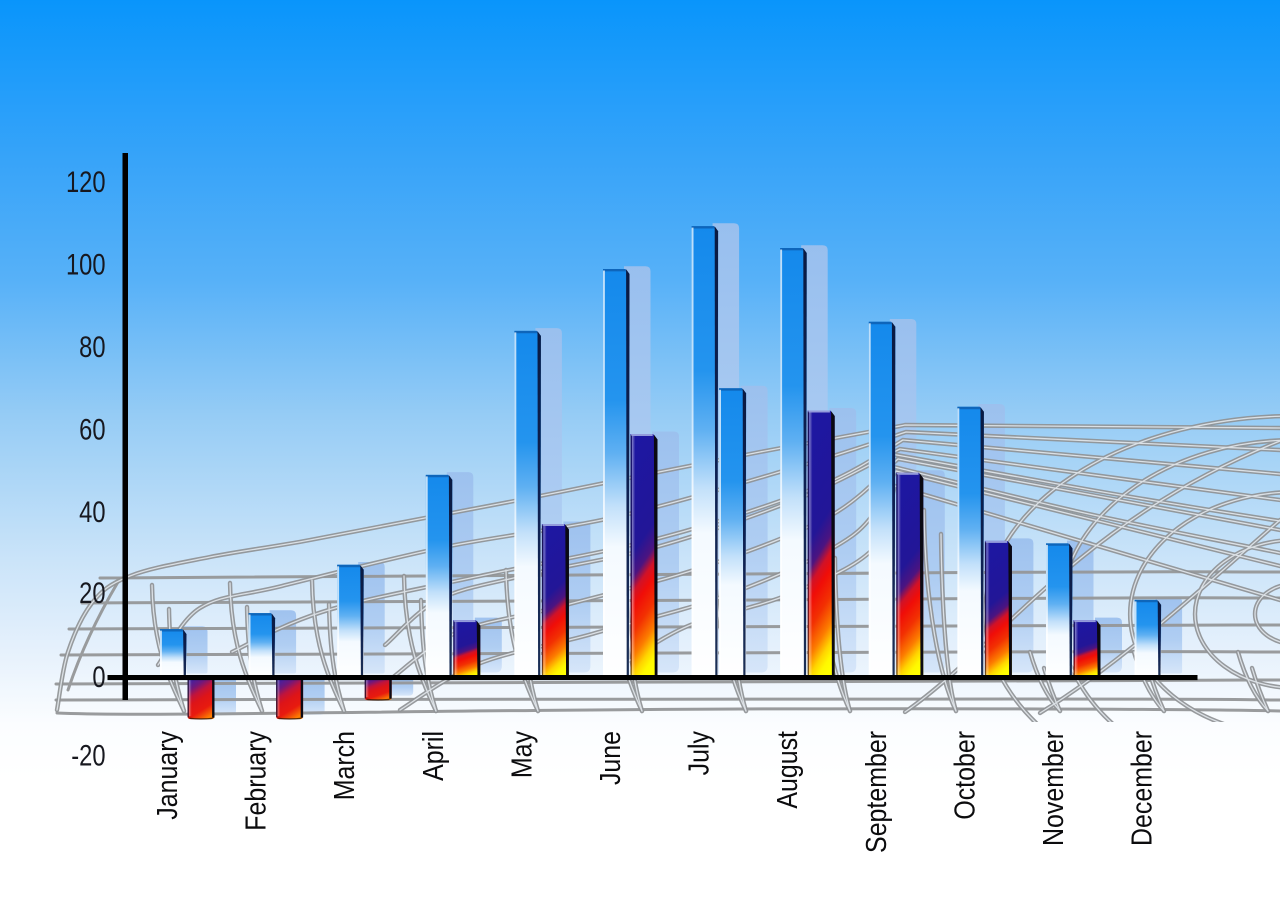  What do you see at coordinates (699, 752) in the screenshot?
I see `svg-text: July` at bounding box center [699, 752].